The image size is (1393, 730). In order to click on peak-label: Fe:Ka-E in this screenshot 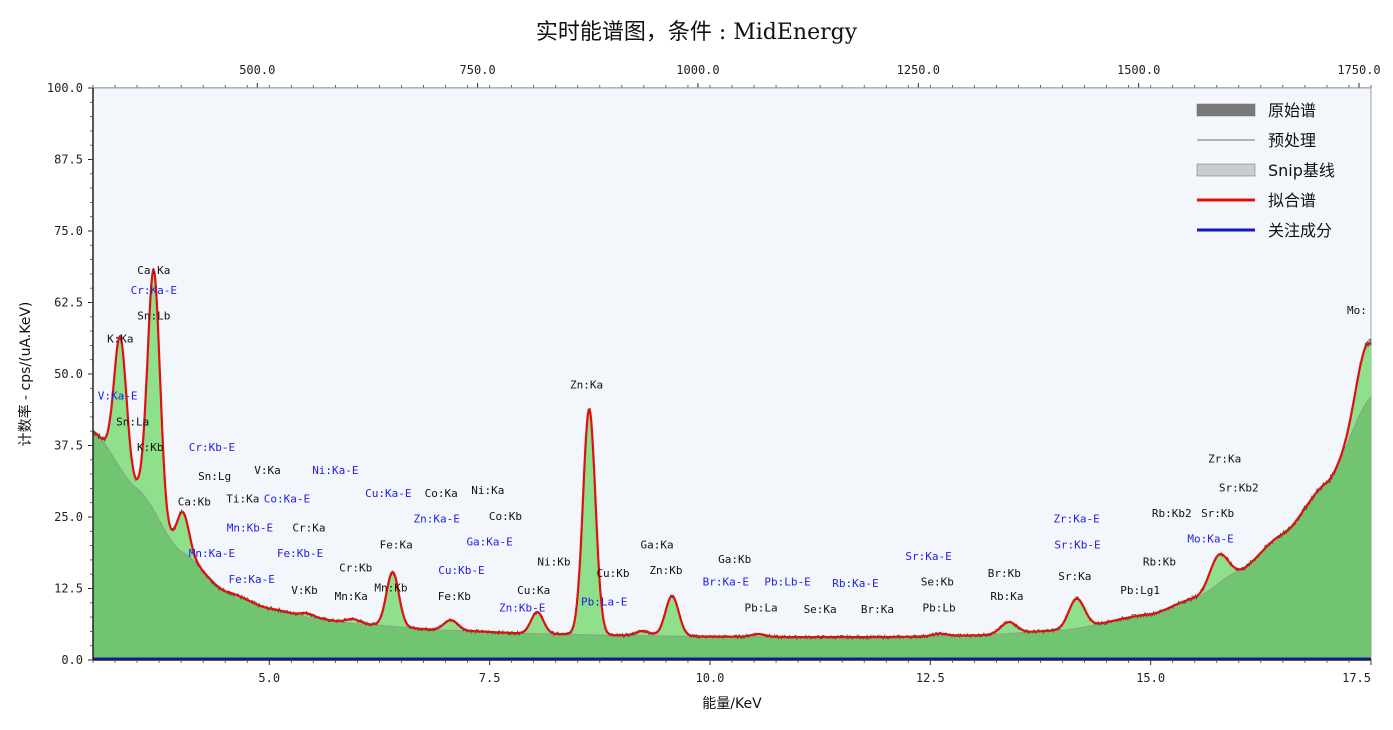, I will do `click(251, 579)`.